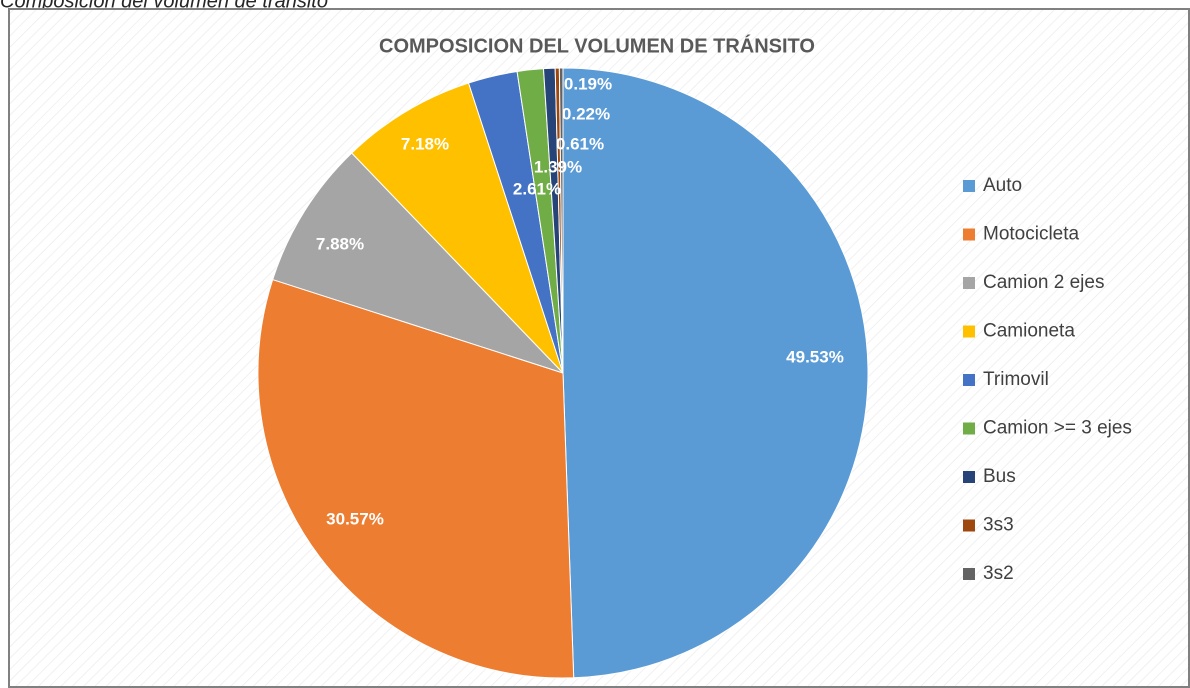  What do you see at coordinates (597, 45) in the screenshot?
I see `chart-title: COMPOSICION DEL VOLUMEN DE TRÁNSITO` at bounding box center [597, 45].